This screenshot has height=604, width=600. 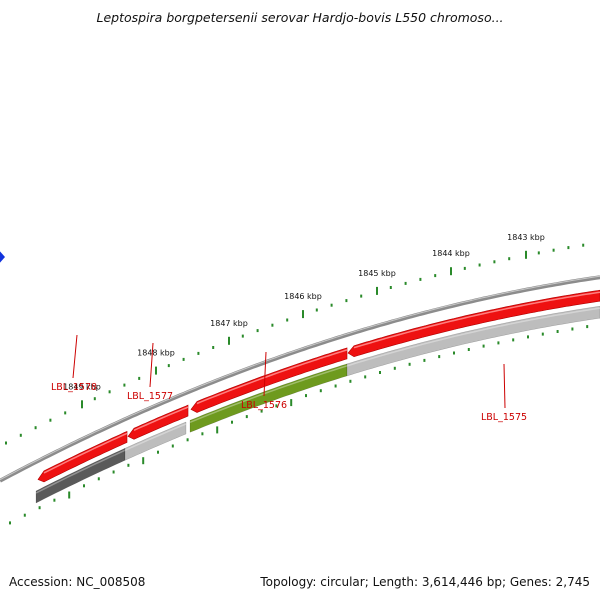 I want to click on tick-label: 1846 kbp, so click(x=303, y=296).